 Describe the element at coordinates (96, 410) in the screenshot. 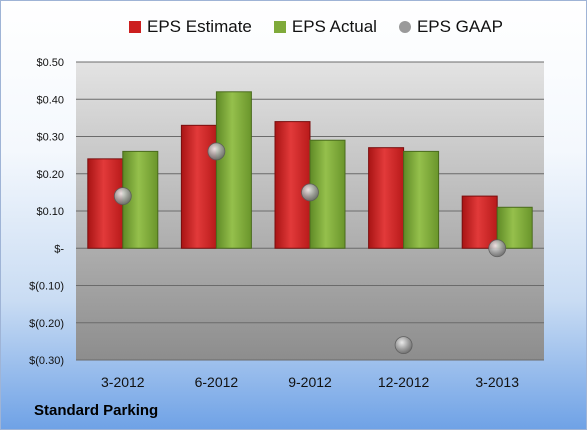

I see `company-name: Standard Parking` at that location.